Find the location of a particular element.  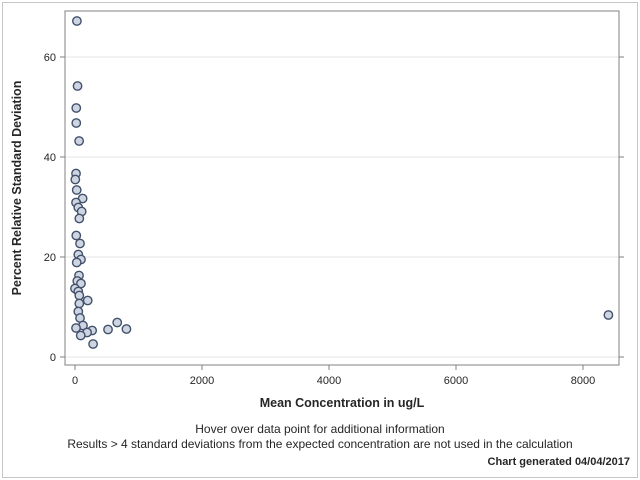

y-tick-label: 60 is located at coordinates (50, 58).